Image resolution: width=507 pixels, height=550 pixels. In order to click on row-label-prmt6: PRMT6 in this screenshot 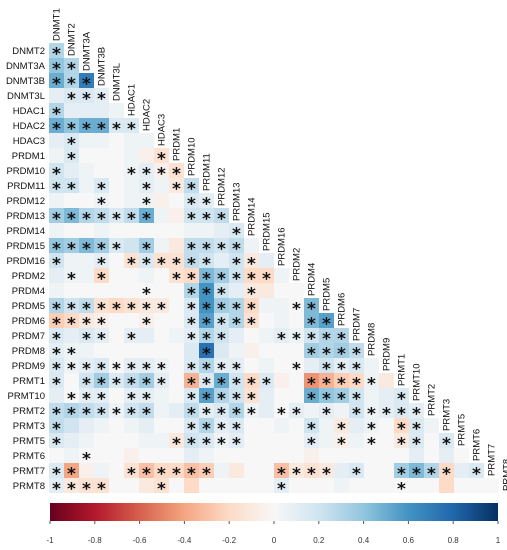, I will do `click(29, 456)`.